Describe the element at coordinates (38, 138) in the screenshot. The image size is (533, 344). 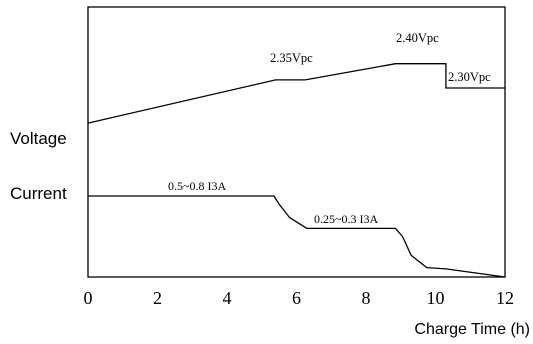
I see `series-label-voltage: Voltage` at that location.